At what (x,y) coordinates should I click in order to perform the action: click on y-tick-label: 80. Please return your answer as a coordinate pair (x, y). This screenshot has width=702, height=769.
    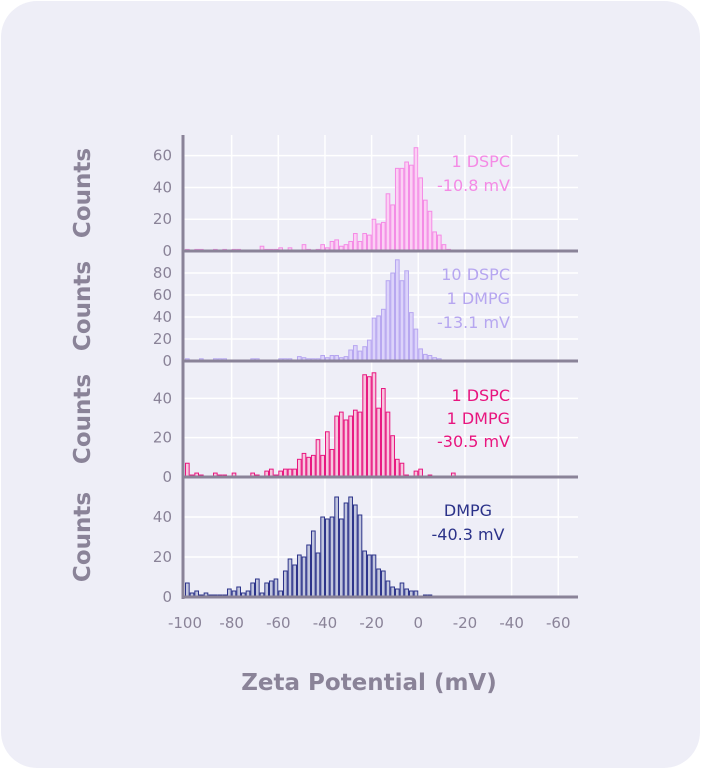
    Looking at the image, I should click on (162, 273).